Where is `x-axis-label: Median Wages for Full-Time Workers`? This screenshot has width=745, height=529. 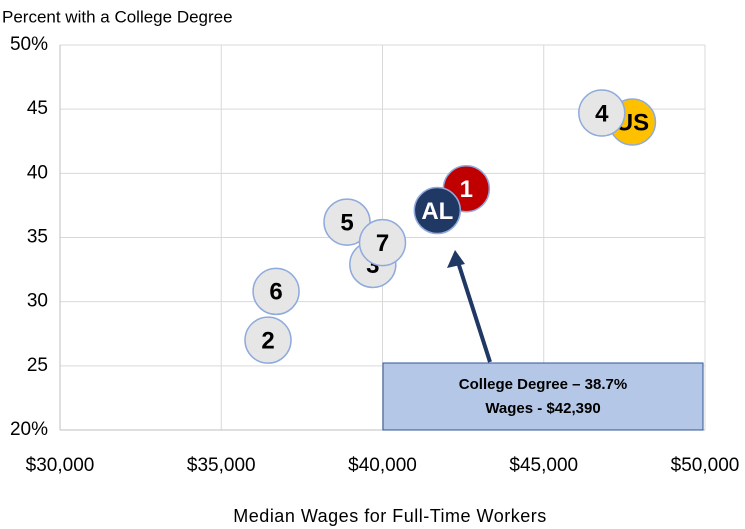 x-axis-label: Median Wages for Full-Time Workers is located at coordinates (389, 516).